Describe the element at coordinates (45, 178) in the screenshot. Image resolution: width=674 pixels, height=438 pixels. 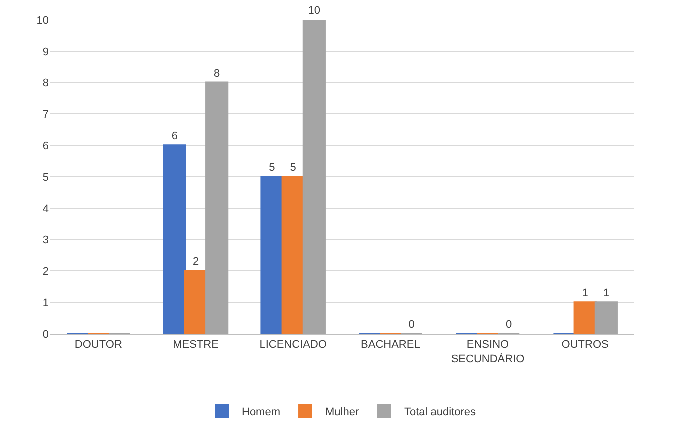
I see `y-tick-label: 5` at that location.